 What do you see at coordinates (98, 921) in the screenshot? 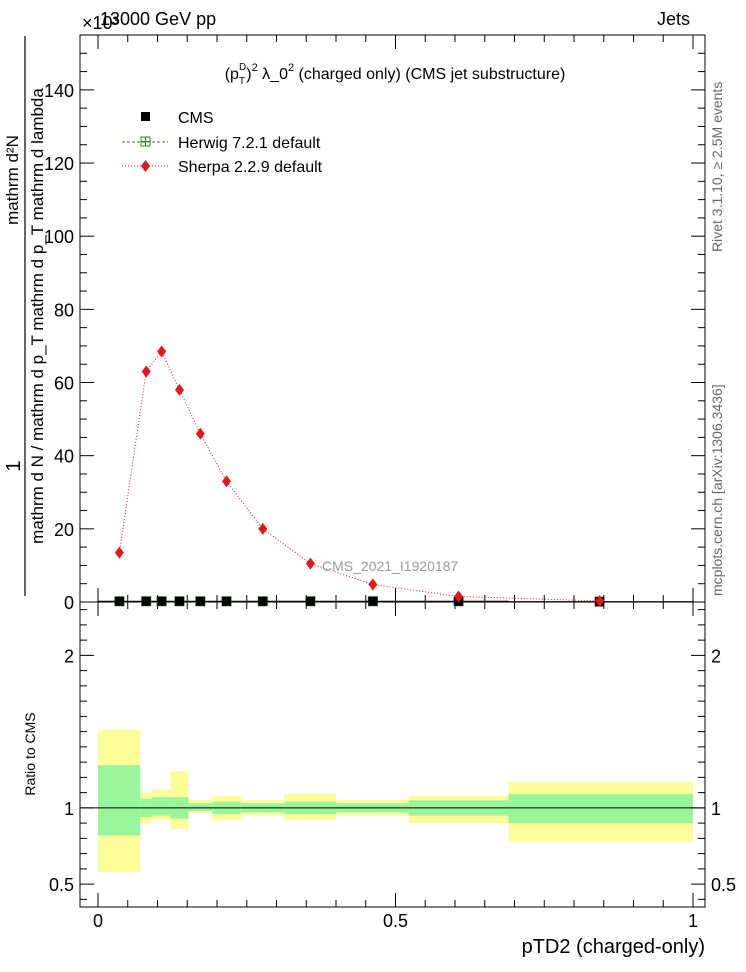
I see `xtick-label: 0` at bounding box center [98, 921].